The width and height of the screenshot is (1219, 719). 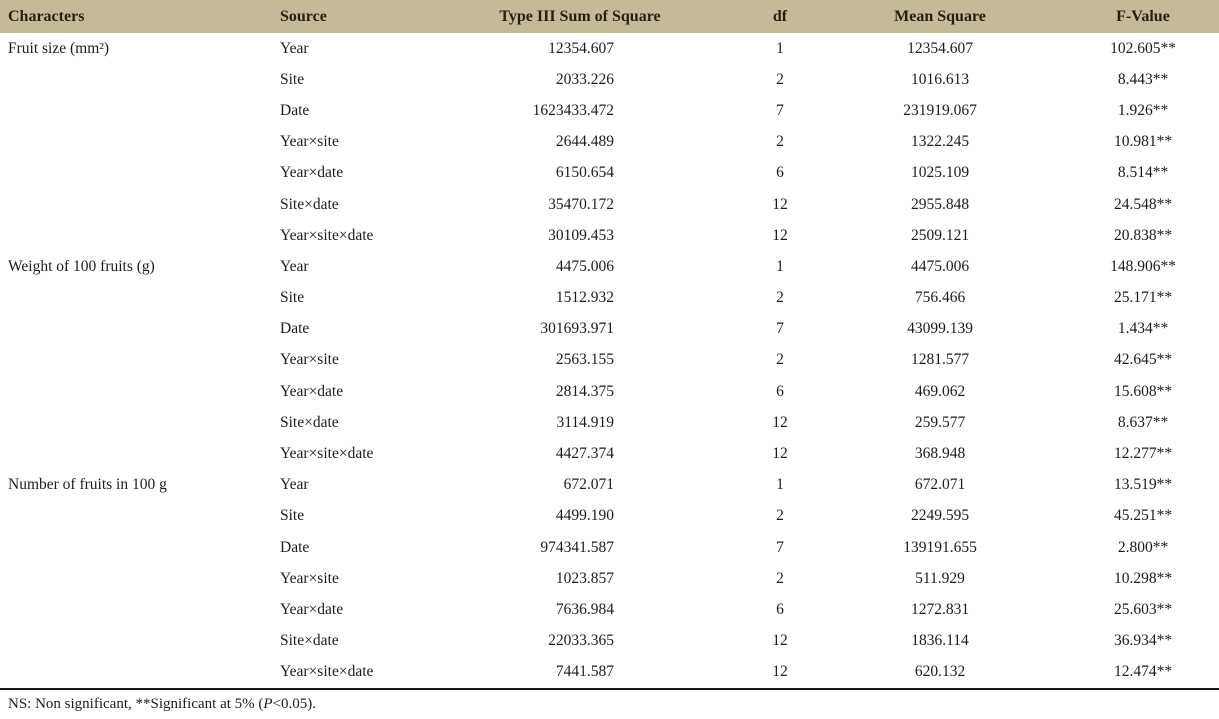 I want to click on cell-mean-square: 2509.121, so click(x=940, y=235).